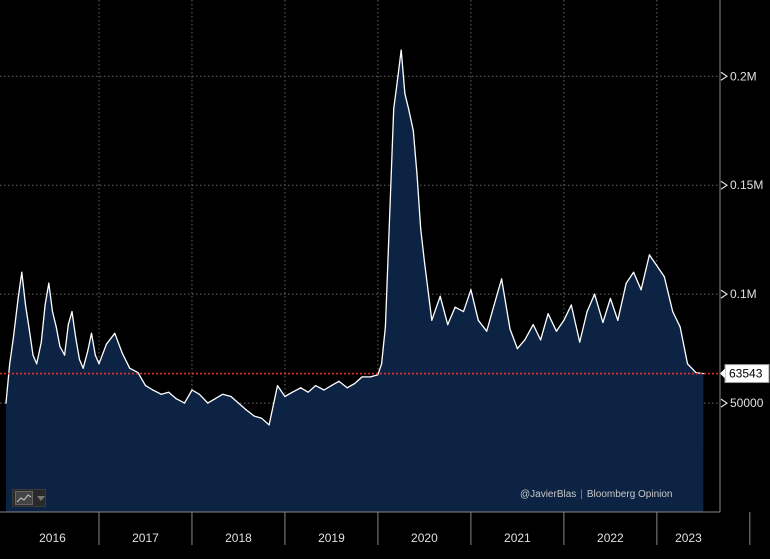 The height and width of the screenshot is (559, 770). Describe the element at coordinates (29, 498) in the screenshot. I see `chart-type-button` at that location.